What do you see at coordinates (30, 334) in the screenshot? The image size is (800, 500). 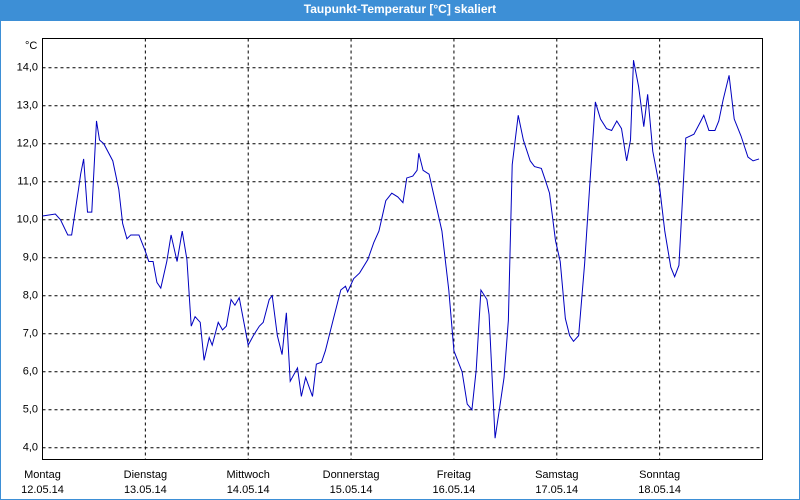 I see `y-tick-label: 7,0` at bounding box center [30, 334].